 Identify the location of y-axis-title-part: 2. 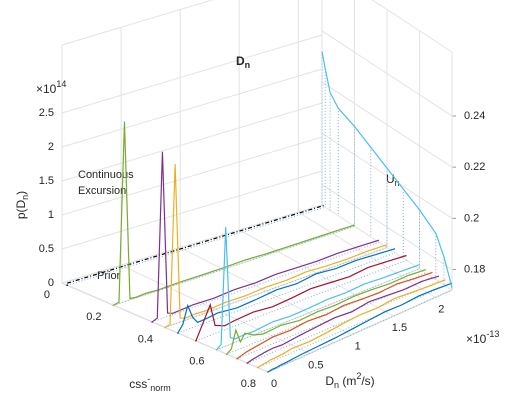
(358, 376).